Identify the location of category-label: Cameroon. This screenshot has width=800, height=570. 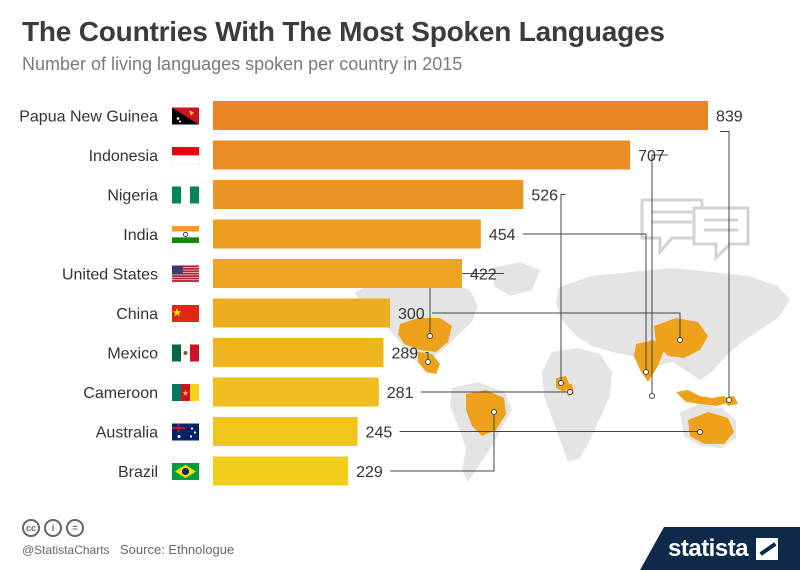
(120, 393).